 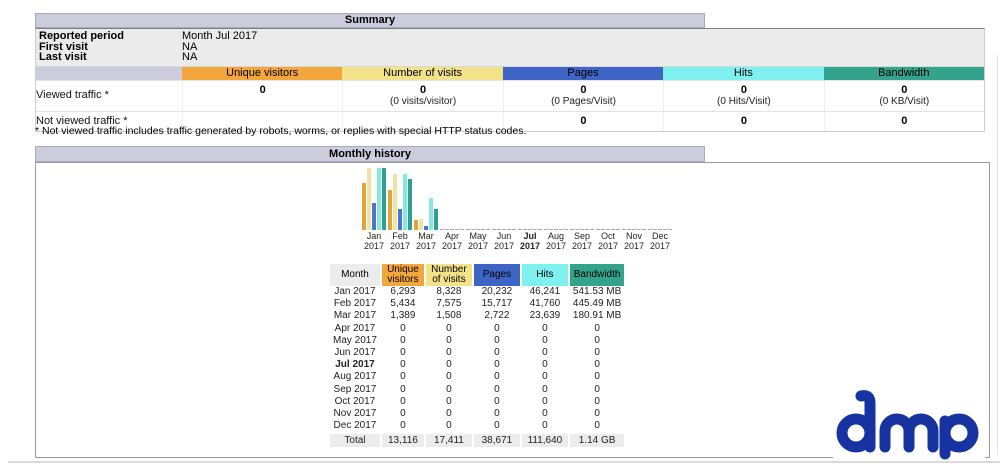 What do you see at coordinates (355, 377) in the screenshot?
I see `month-cell: Aug 2017` at bounding box center [355, 377].